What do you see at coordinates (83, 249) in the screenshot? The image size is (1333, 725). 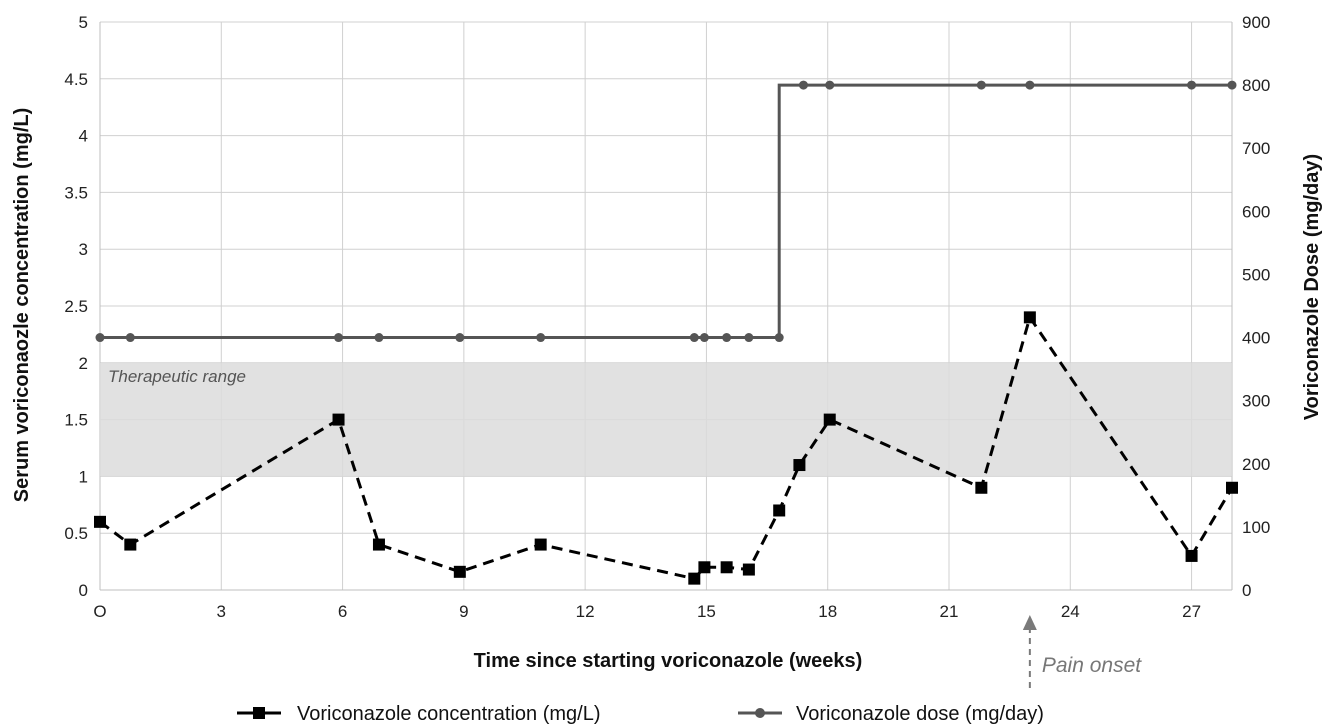 I see `y-tick-label: 3` at bounding box center [83, 249].